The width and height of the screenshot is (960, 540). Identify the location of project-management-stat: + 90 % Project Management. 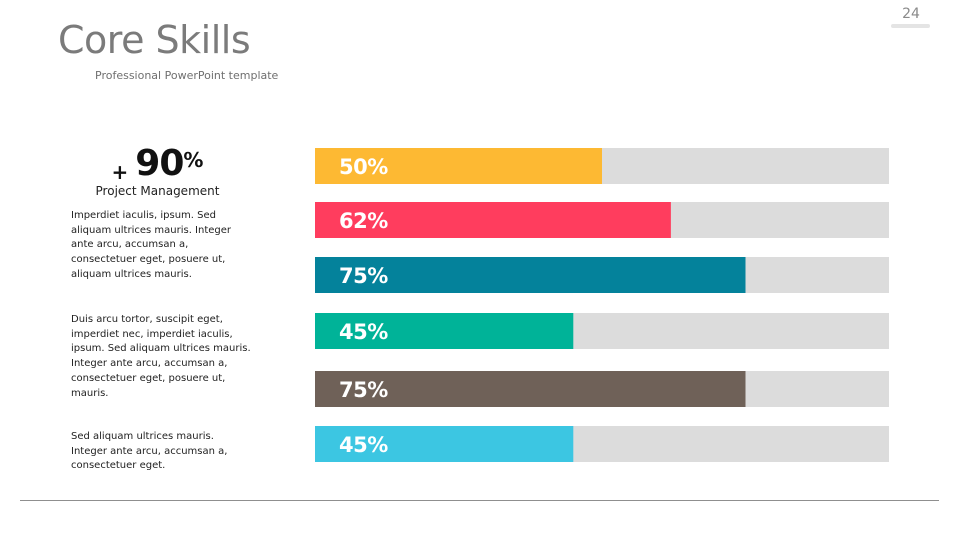
(157, 171).